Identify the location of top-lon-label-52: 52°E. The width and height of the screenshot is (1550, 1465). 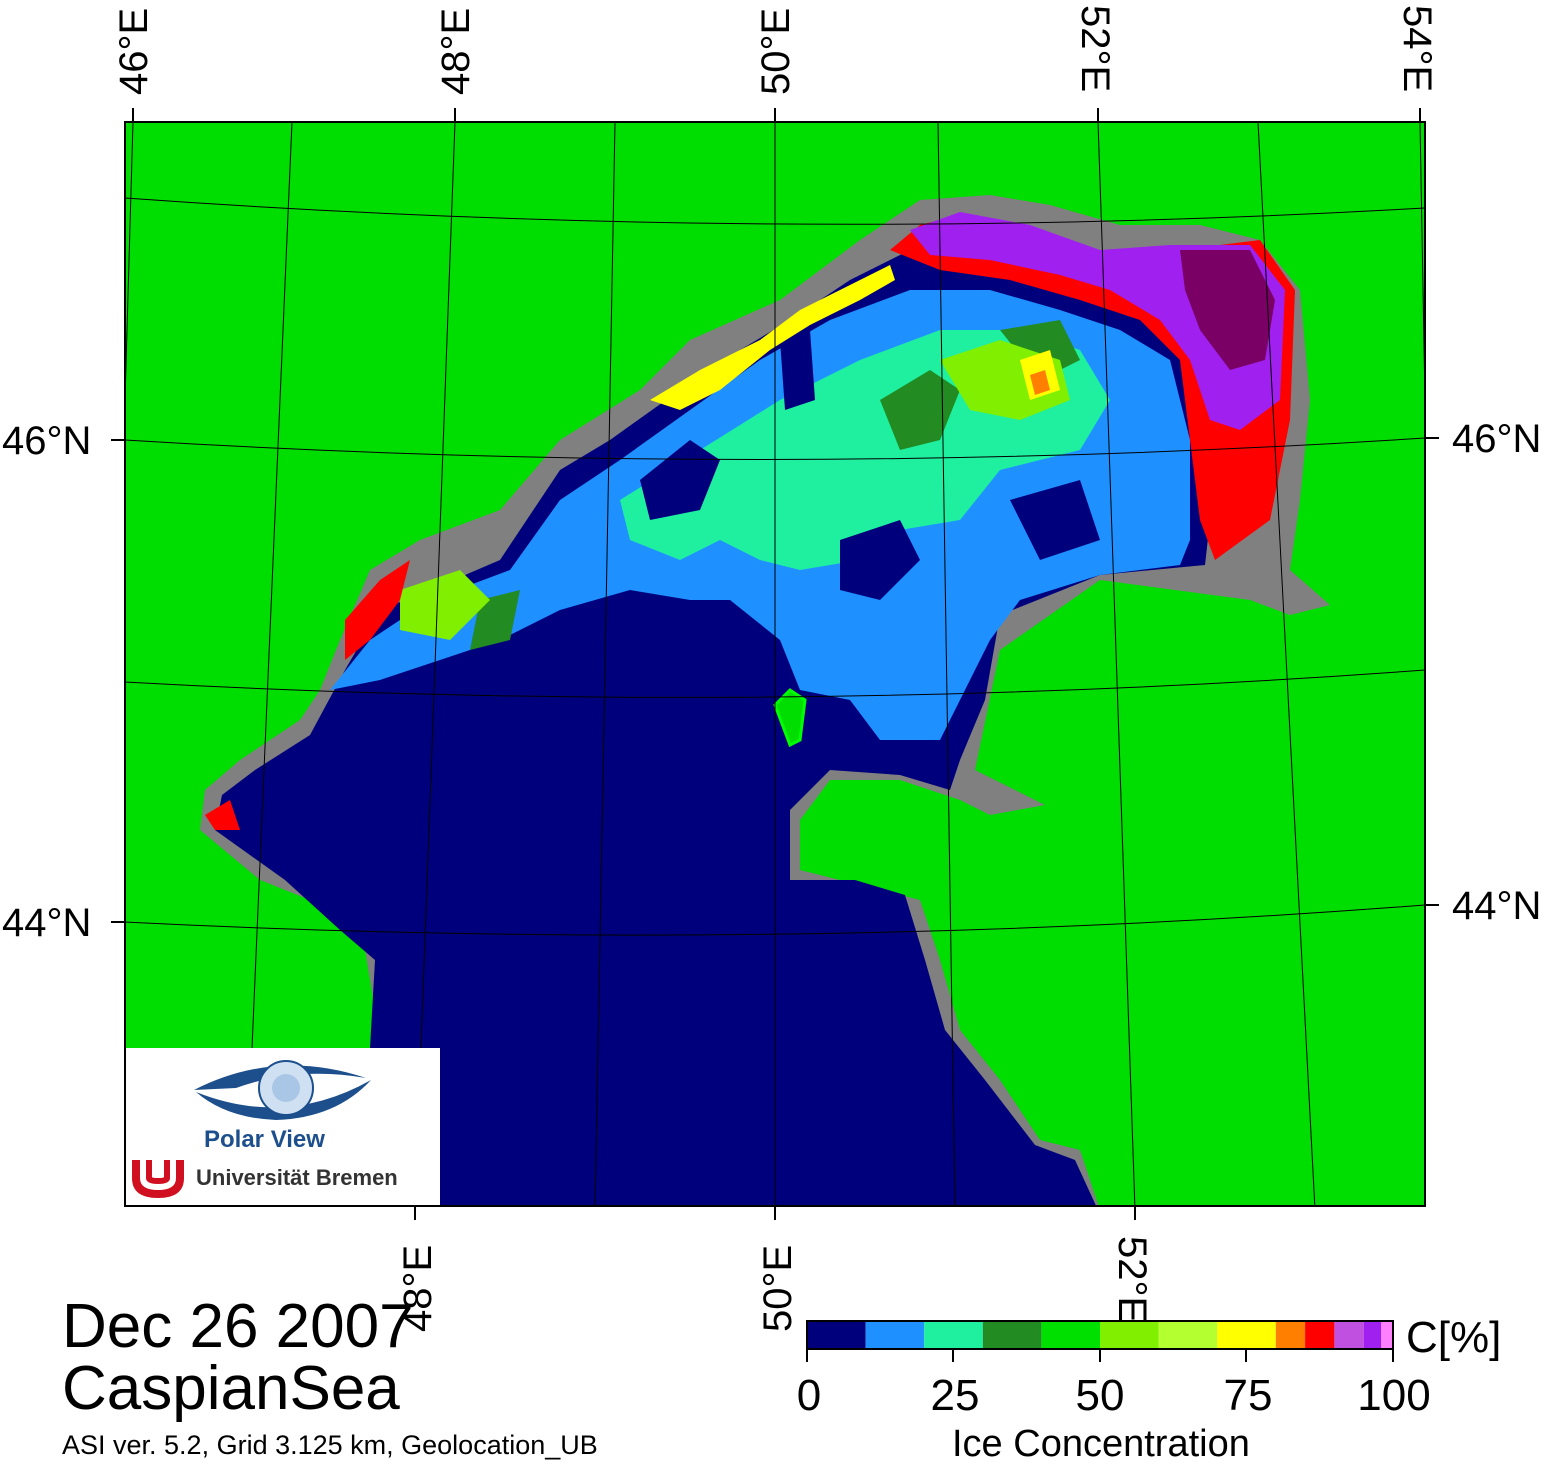
(1095, 48).